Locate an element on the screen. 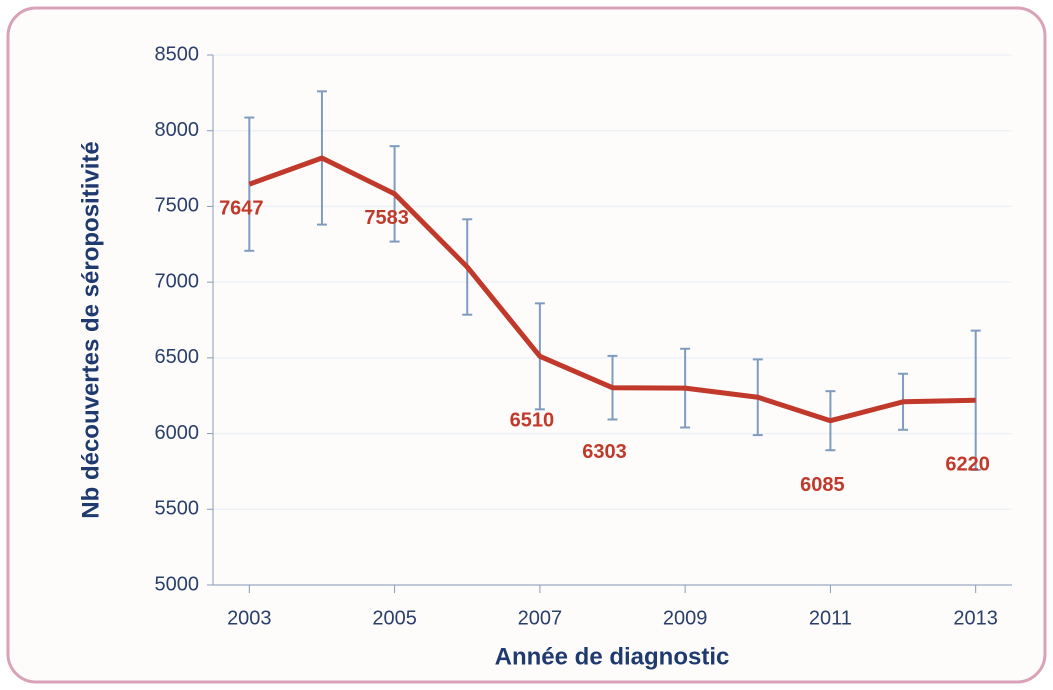 The image size is (1053, 690). x-axis-title: Année de diagnostic is located at coordinates (612, 656).